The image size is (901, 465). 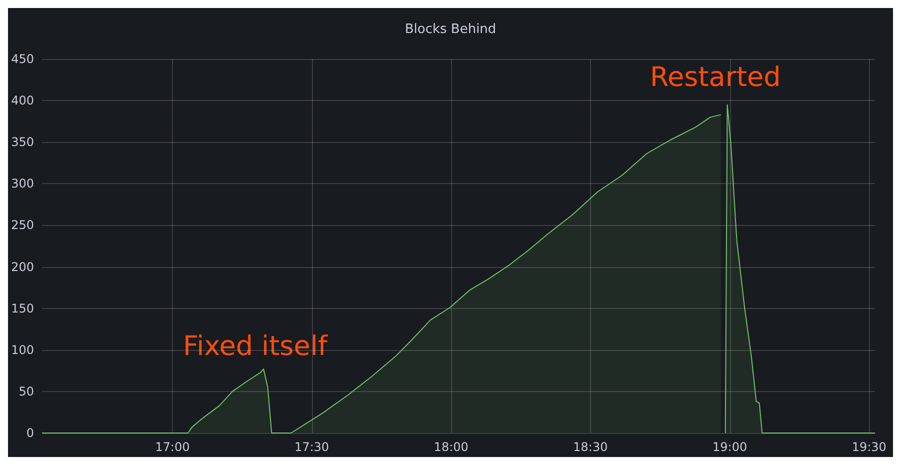 I want to click on y-tick-label: 400, so click(x=22, y=101).